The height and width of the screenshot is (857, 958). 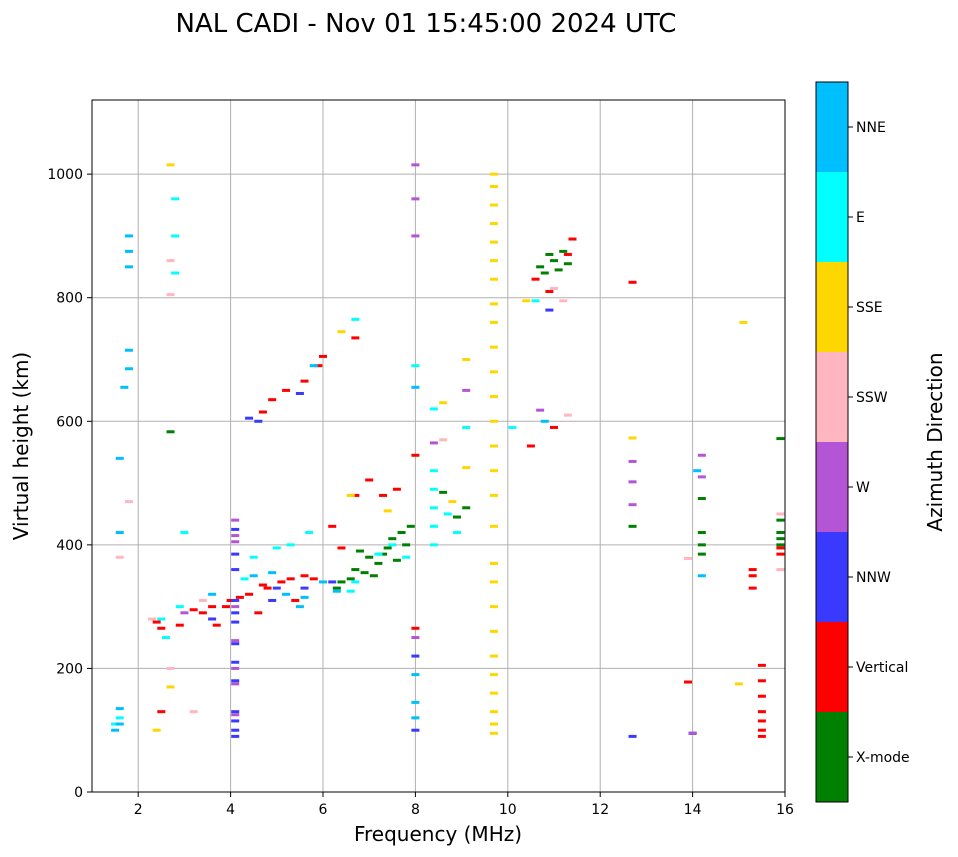 What do you see at coordinates (69, 299) in the screenshot?
I see `y-tick-label: 800` at bounding box center [69, 299].